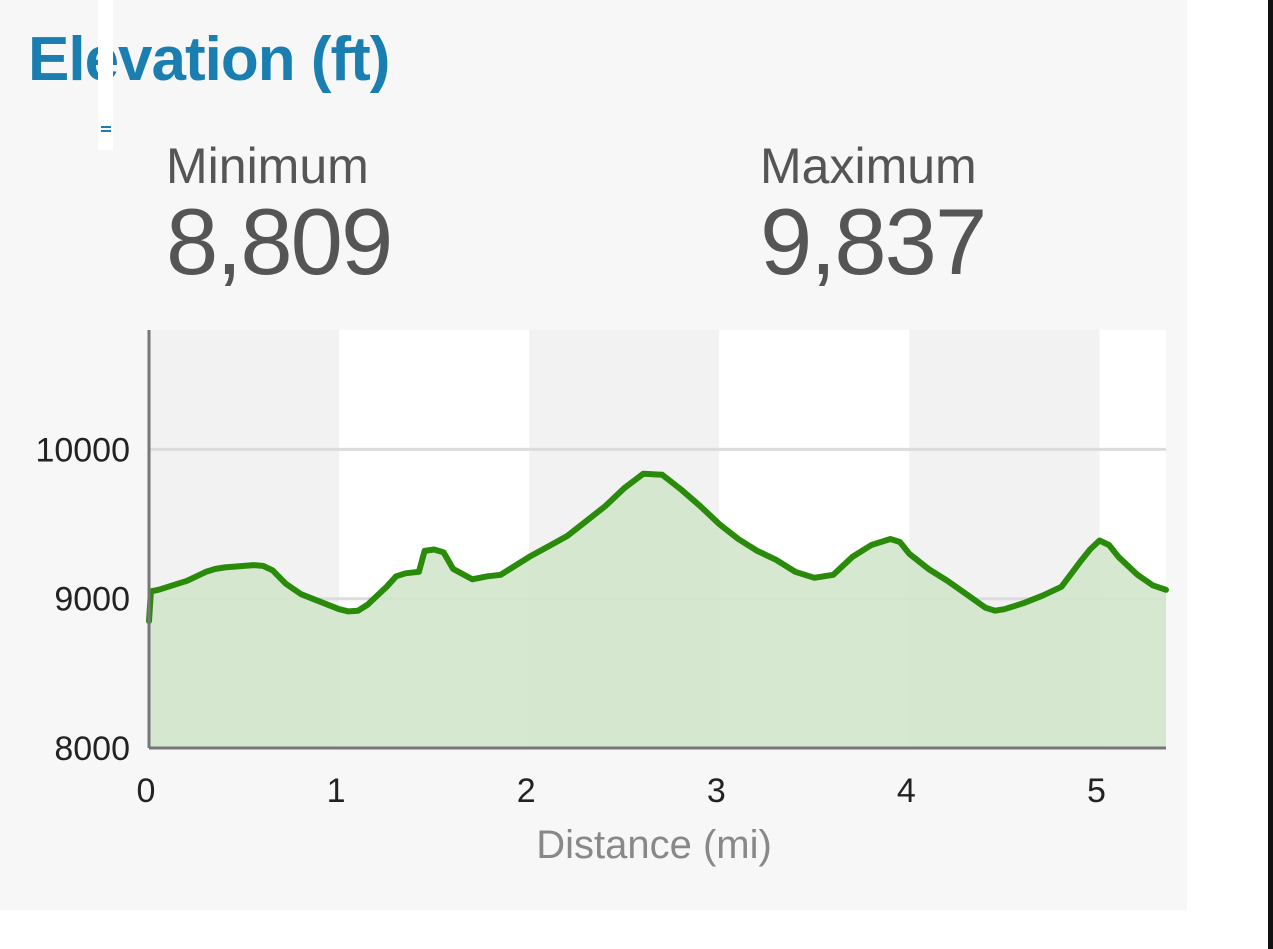  I want to click on stat-minimum-label: Minimum, so click(267, 166).